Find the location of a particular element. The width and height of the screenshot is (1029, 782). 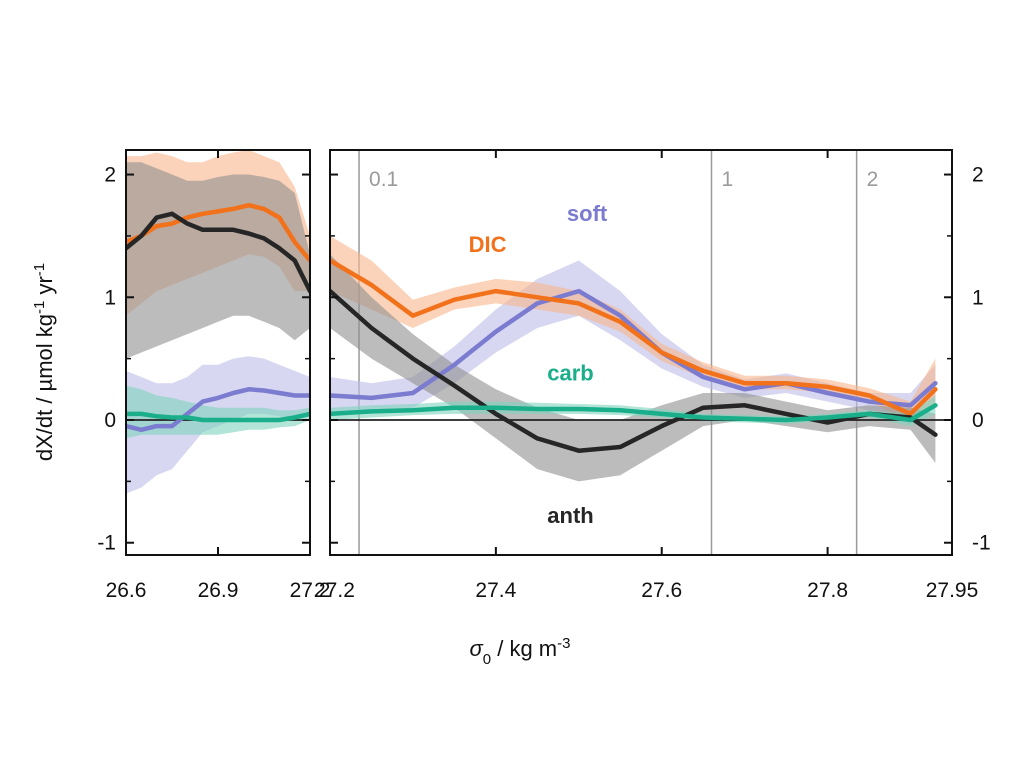

anth-band is located at coordinates (218, 260).